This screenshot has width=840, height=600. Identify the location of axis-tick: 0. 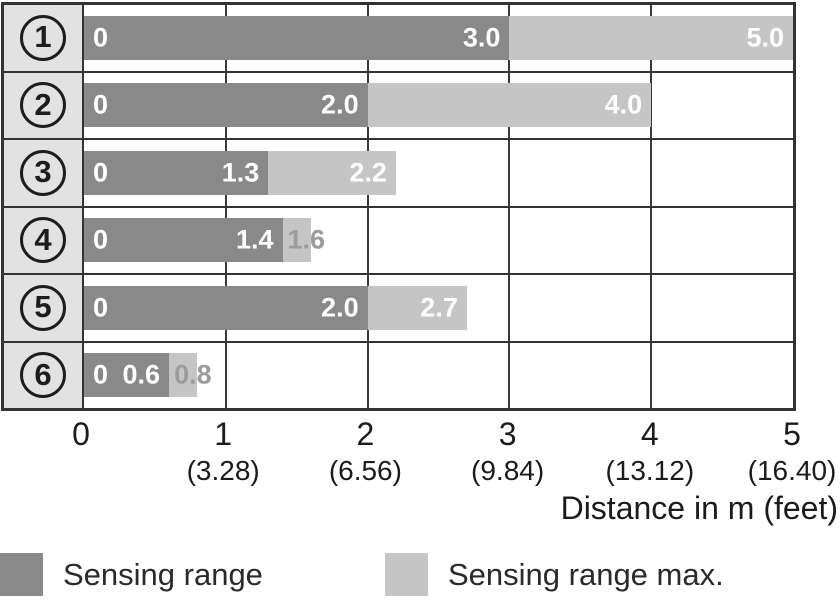
(81, 434).